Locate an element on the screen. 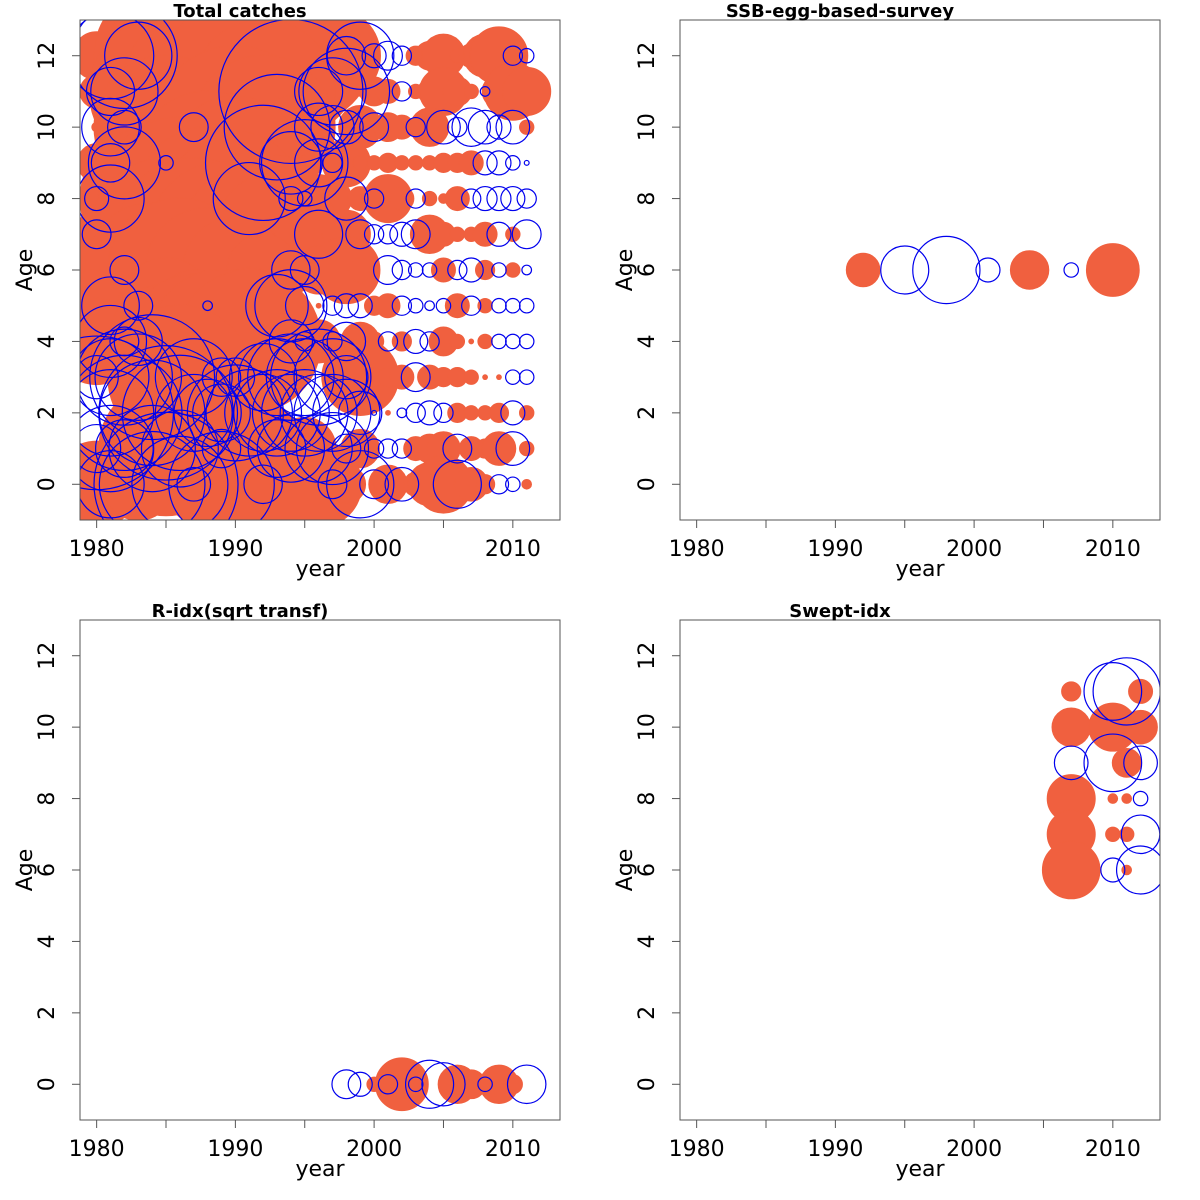 The image size is (1200, 1200). x-tick-label: 1980 is located at coordinates (97, 1149).